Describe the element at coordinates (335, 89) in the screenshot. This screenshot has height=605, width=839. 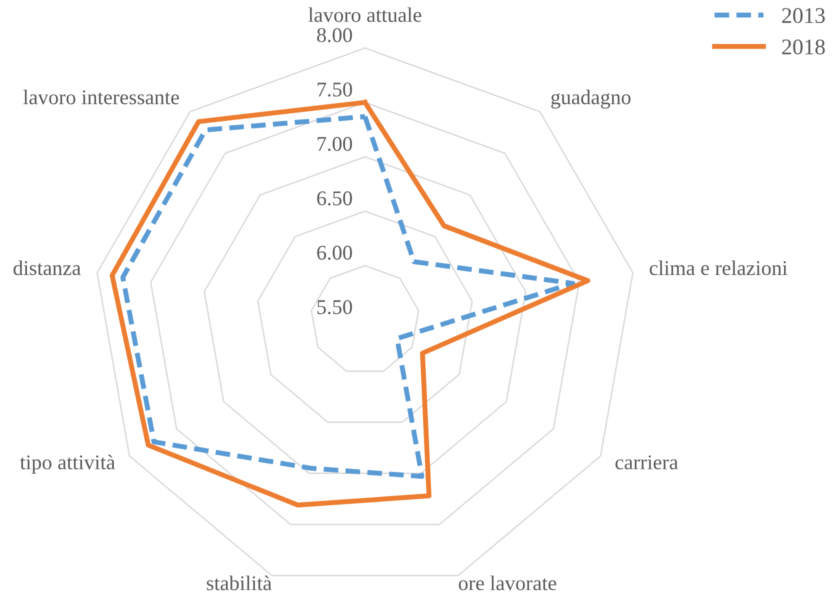
I see `y-tick-label: 7.50` at that location.